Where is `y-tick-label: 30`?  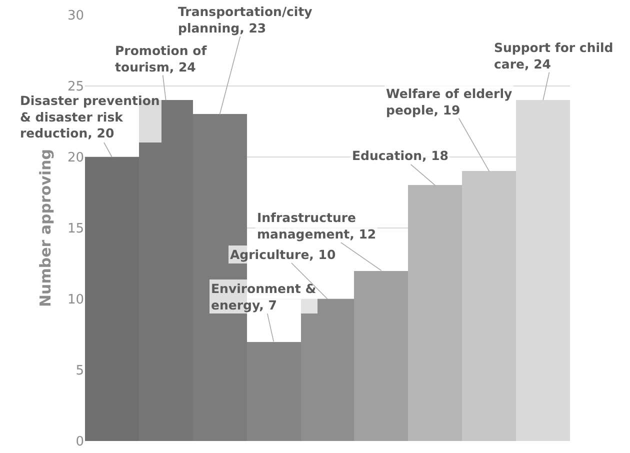 y-tick-label: 30 is located at coordinates (75, 16).